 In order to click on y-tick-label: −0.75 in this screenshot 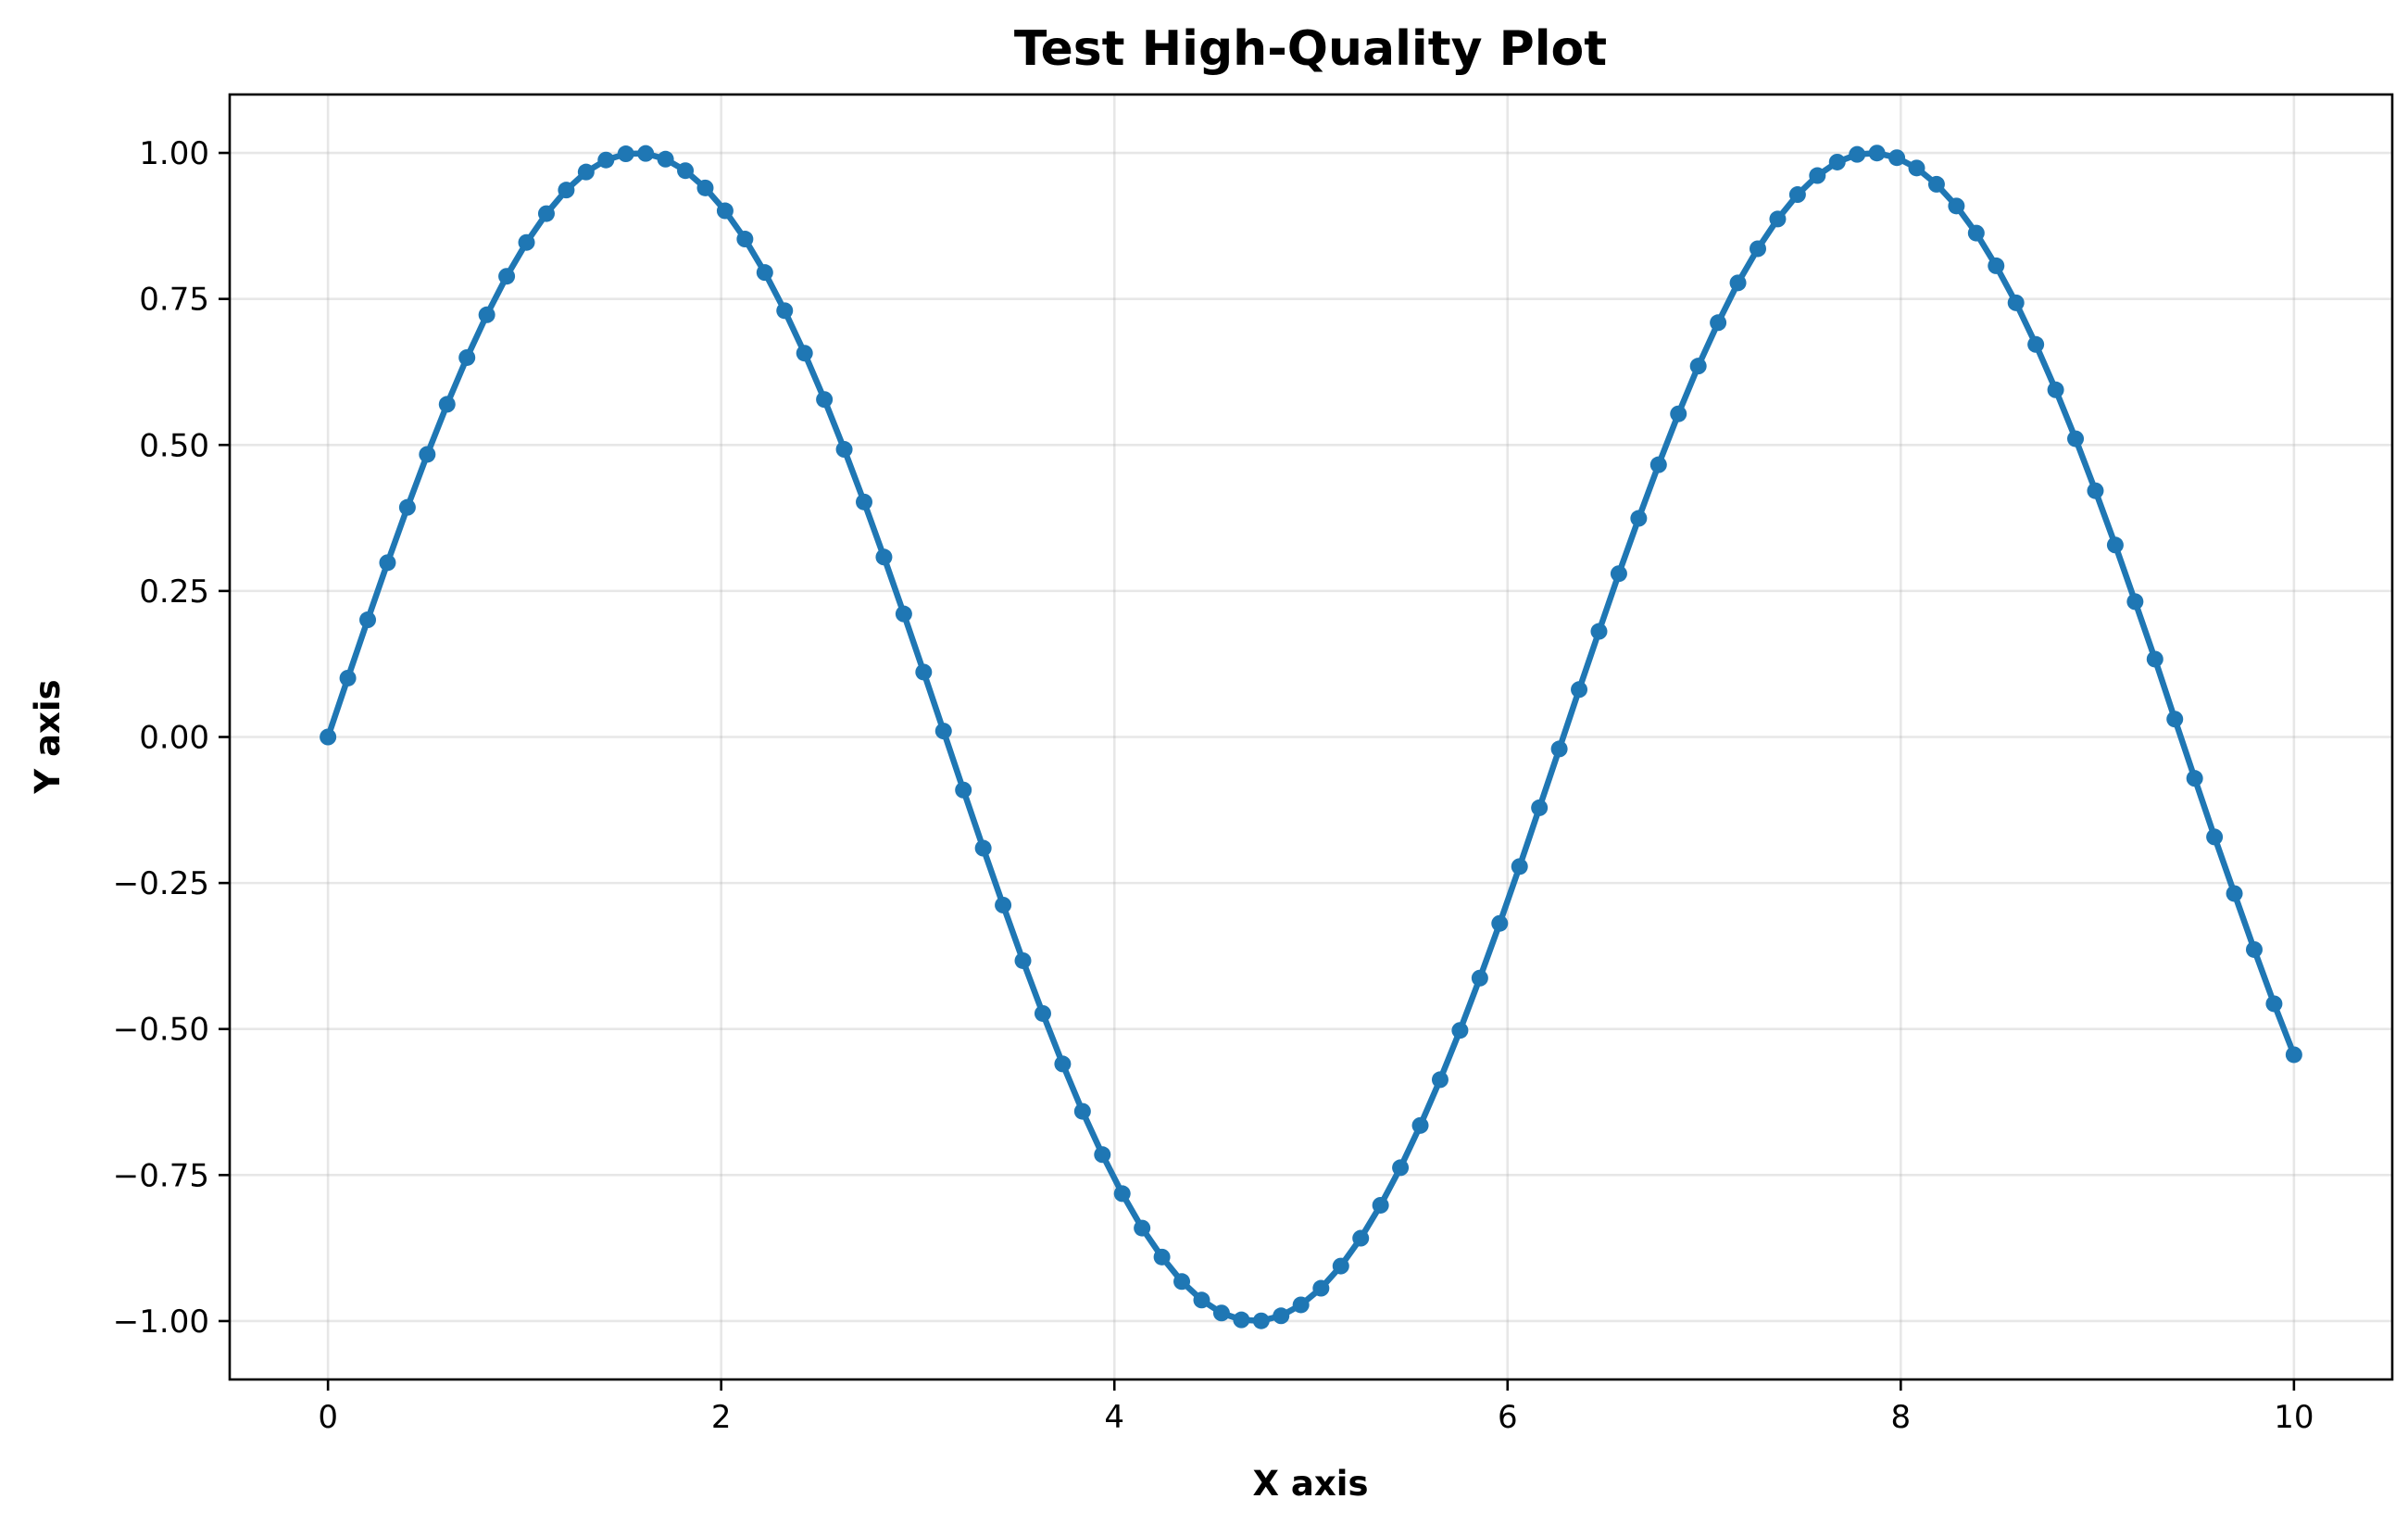, I will do `click(161, 1175)`.